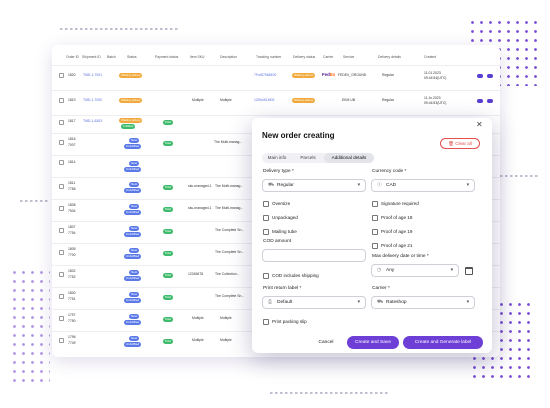 The image size is (550, 408). What do you see at coordinates (435, 100) in the screenshot?
I see `created-date: 11.Jn.2023 09:44:53(UTC)` at bounding box center [435, 100].